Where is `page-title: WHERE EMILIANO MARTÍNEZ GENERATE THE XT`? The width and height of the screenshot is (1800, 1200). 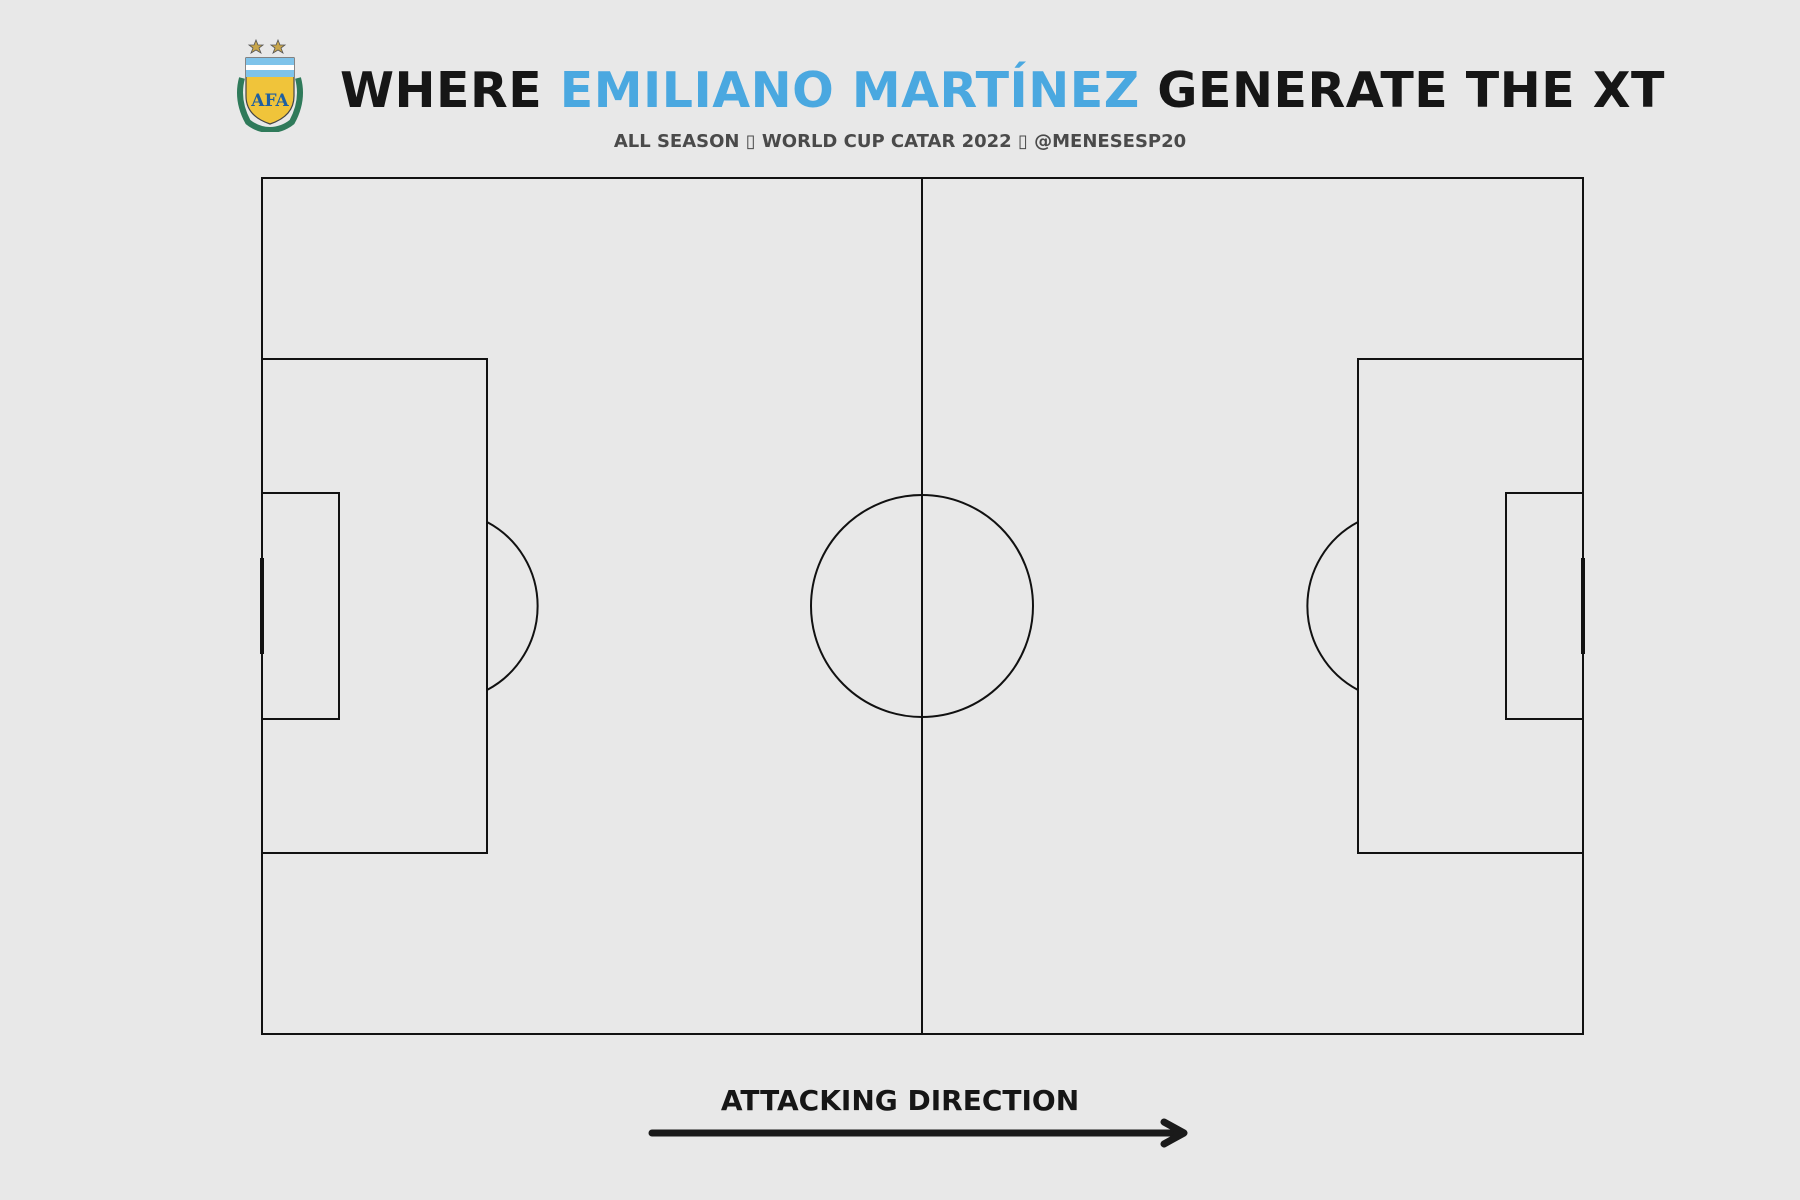 page-title: WHERE EMILIANO MARTÍNEZ GENERATE THE XT is located at coordinates (1002, 91).